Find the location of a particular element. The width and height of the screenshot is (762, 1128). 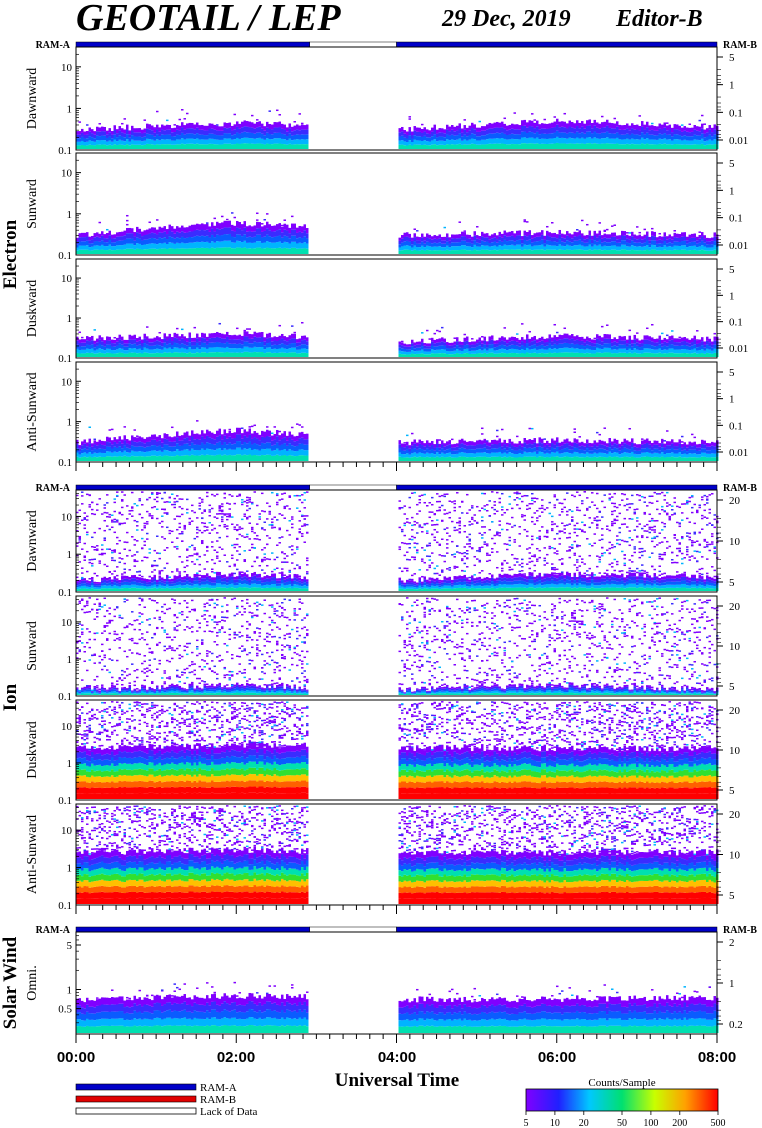

spectrogram-panel: 10 1 0.1 20 10 5 Dawnward is located at coordinates (383, 544).